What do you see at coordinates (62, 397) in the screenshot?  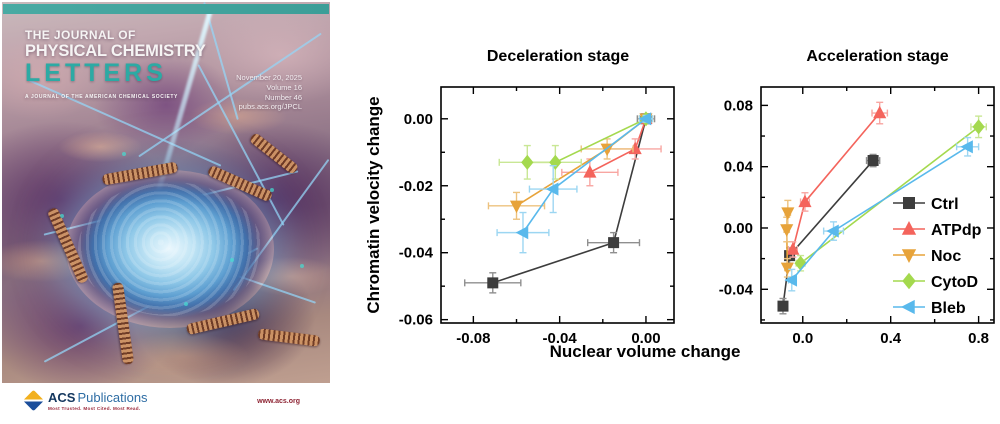 I see `acs-abbrev: ACS` at bounding box center [62, 397].